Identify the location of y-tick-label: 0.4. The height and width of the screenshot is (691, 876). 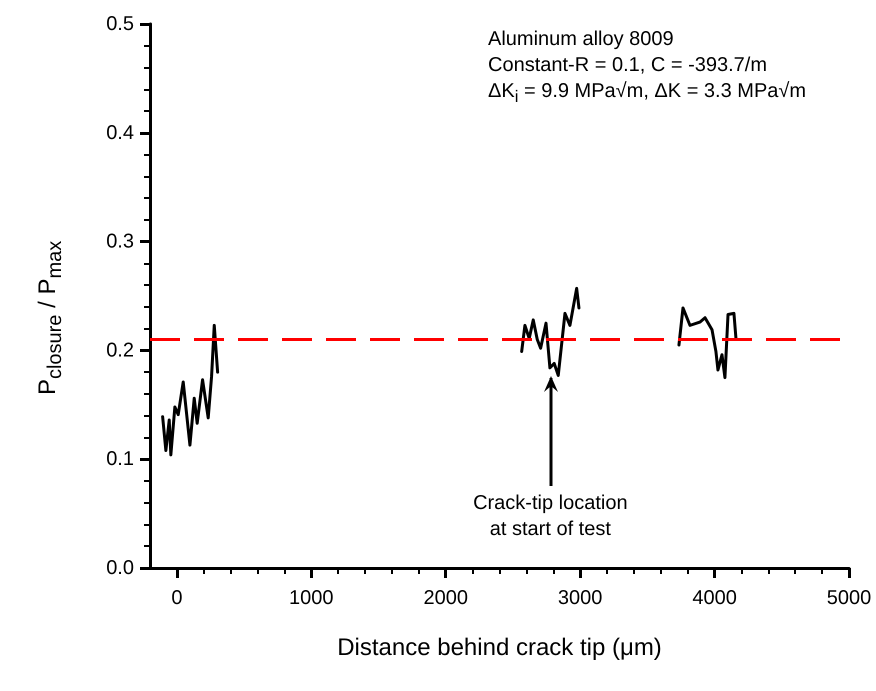
(120, 133).